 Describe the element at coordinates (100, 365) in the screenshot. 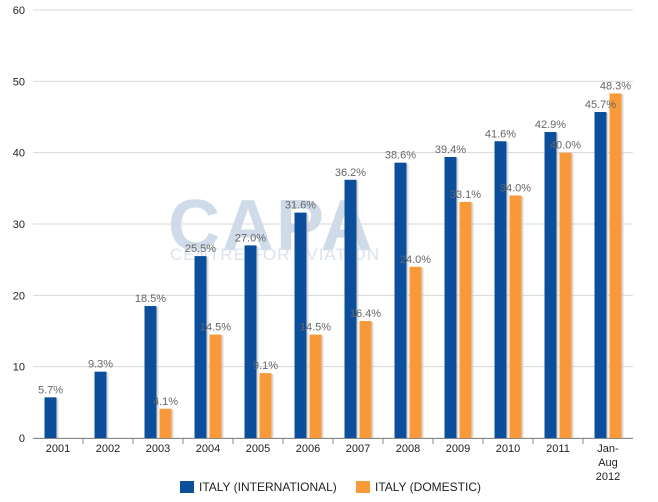

I see `data-label-international: 9.3%` at that location.